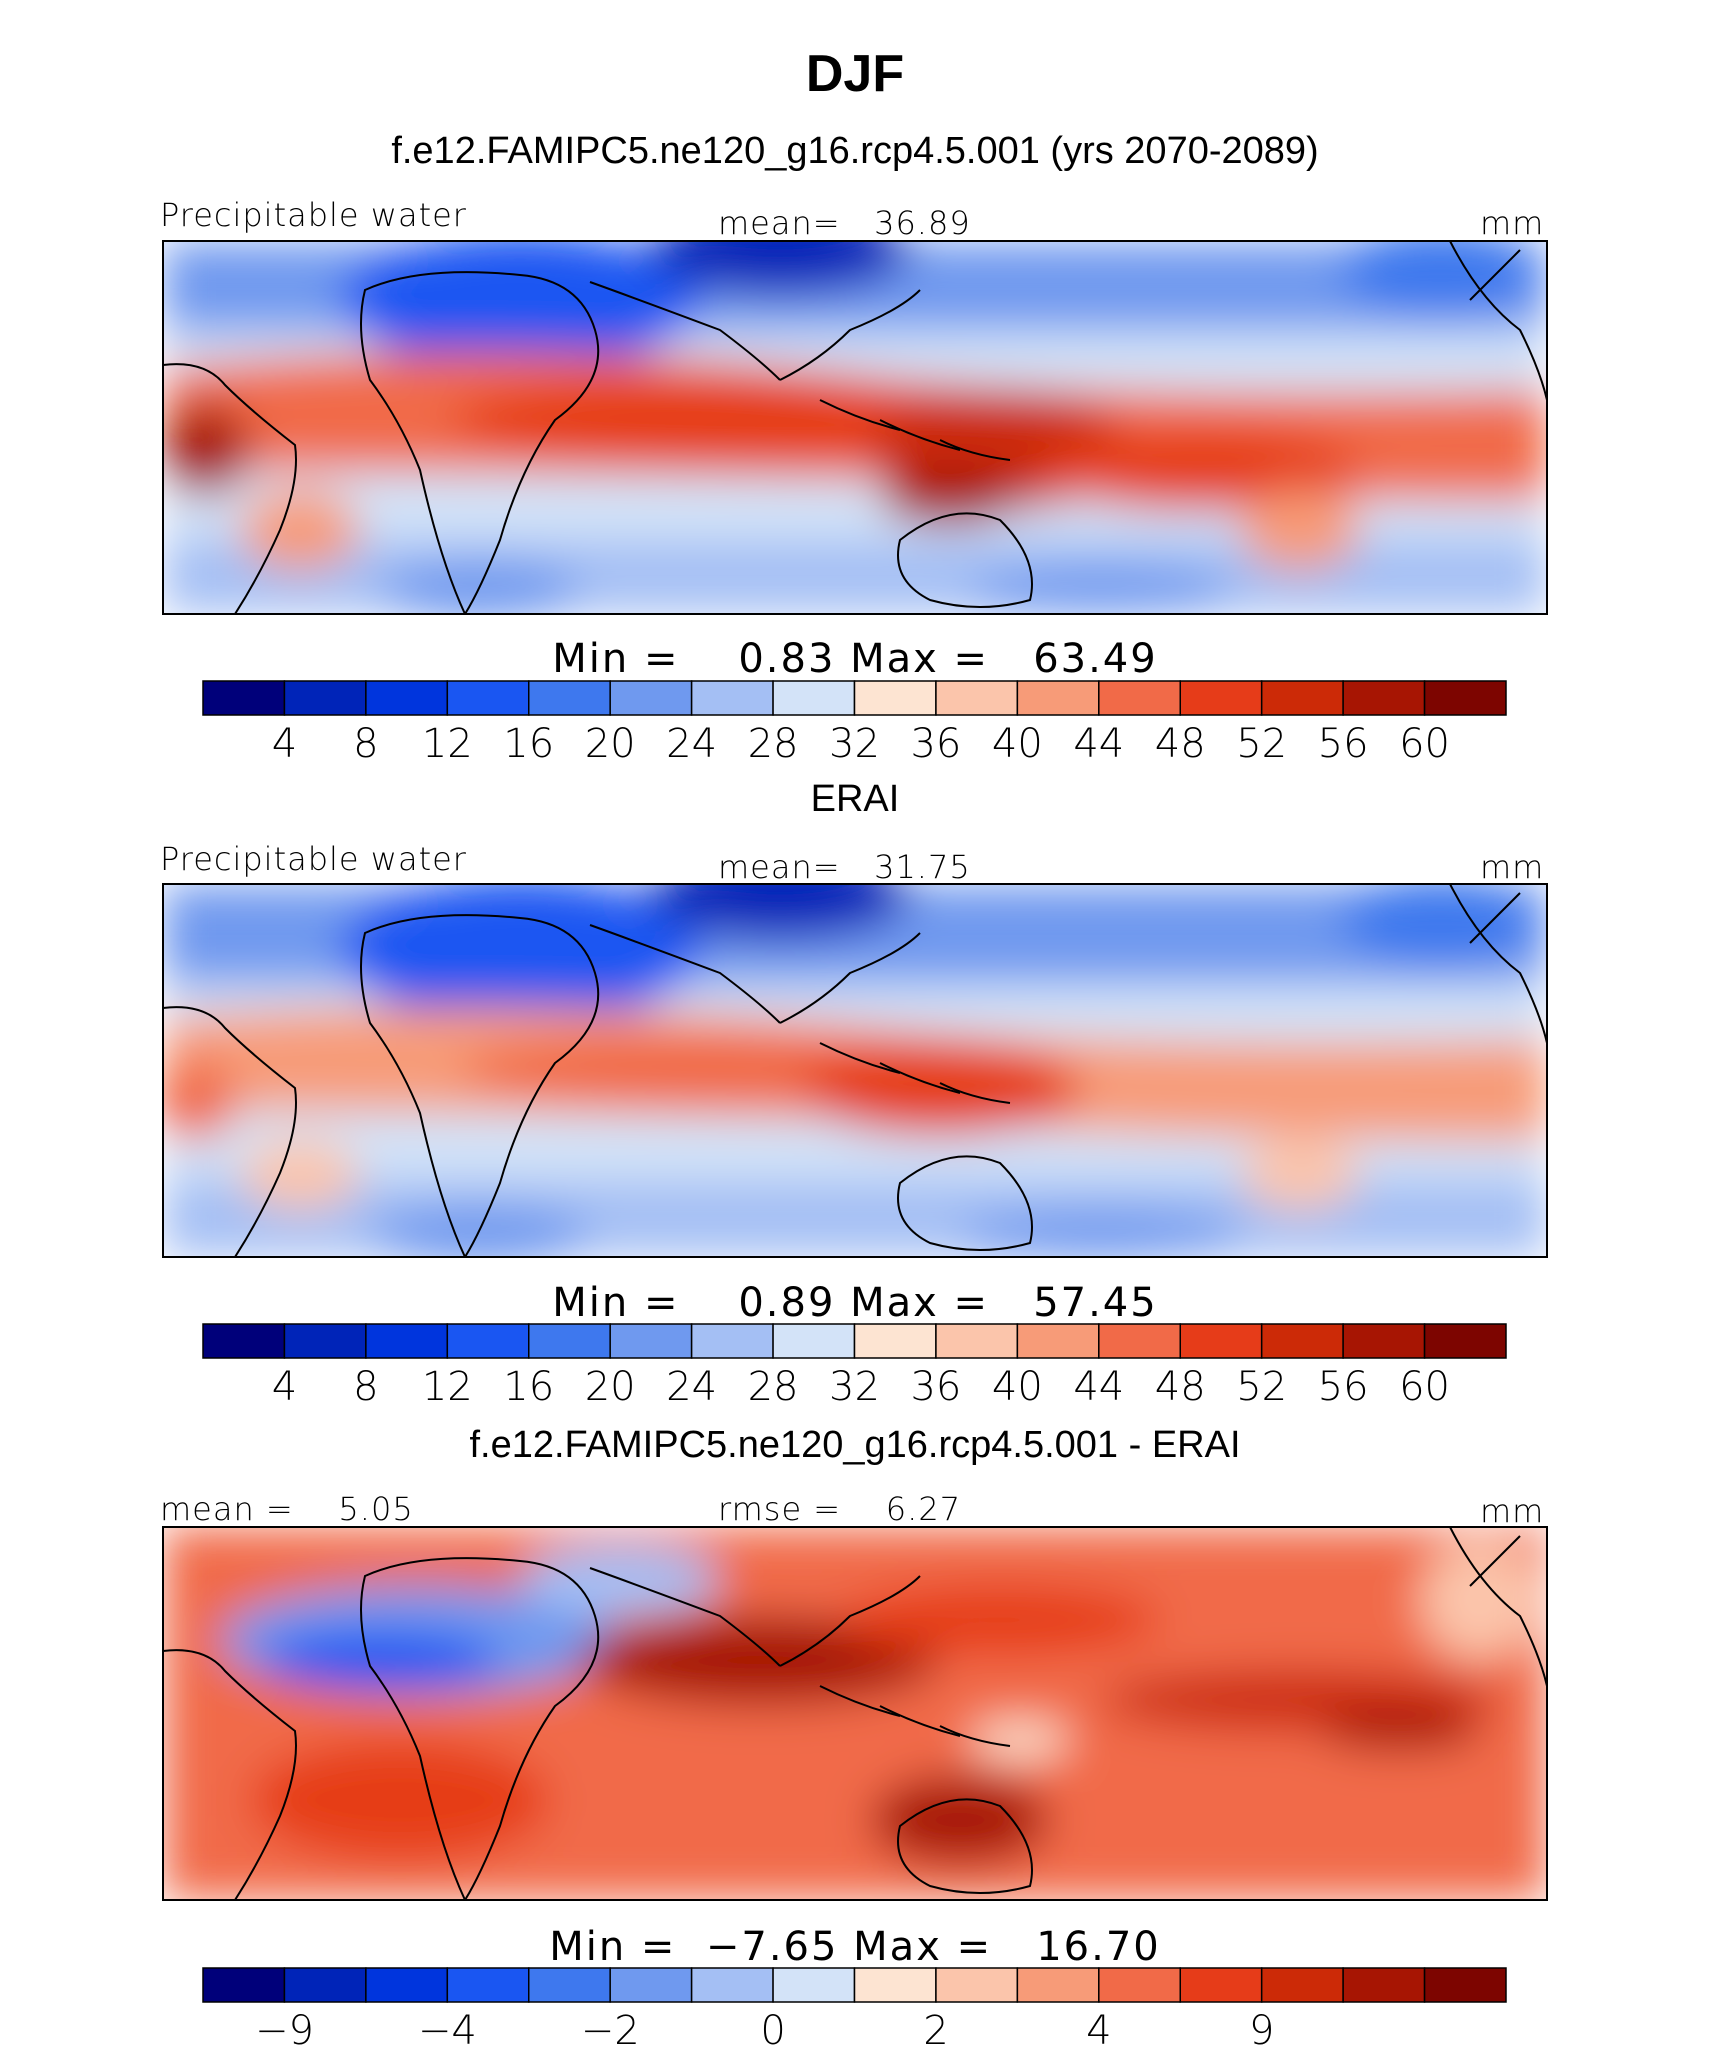 The width and height of the screenshot is (1710, 2048). What do you see at coordinates (1098, 1387) in the screenshot?
I see `colorbar-2-tick-label: 44` at bounding box center [1098, 1387].